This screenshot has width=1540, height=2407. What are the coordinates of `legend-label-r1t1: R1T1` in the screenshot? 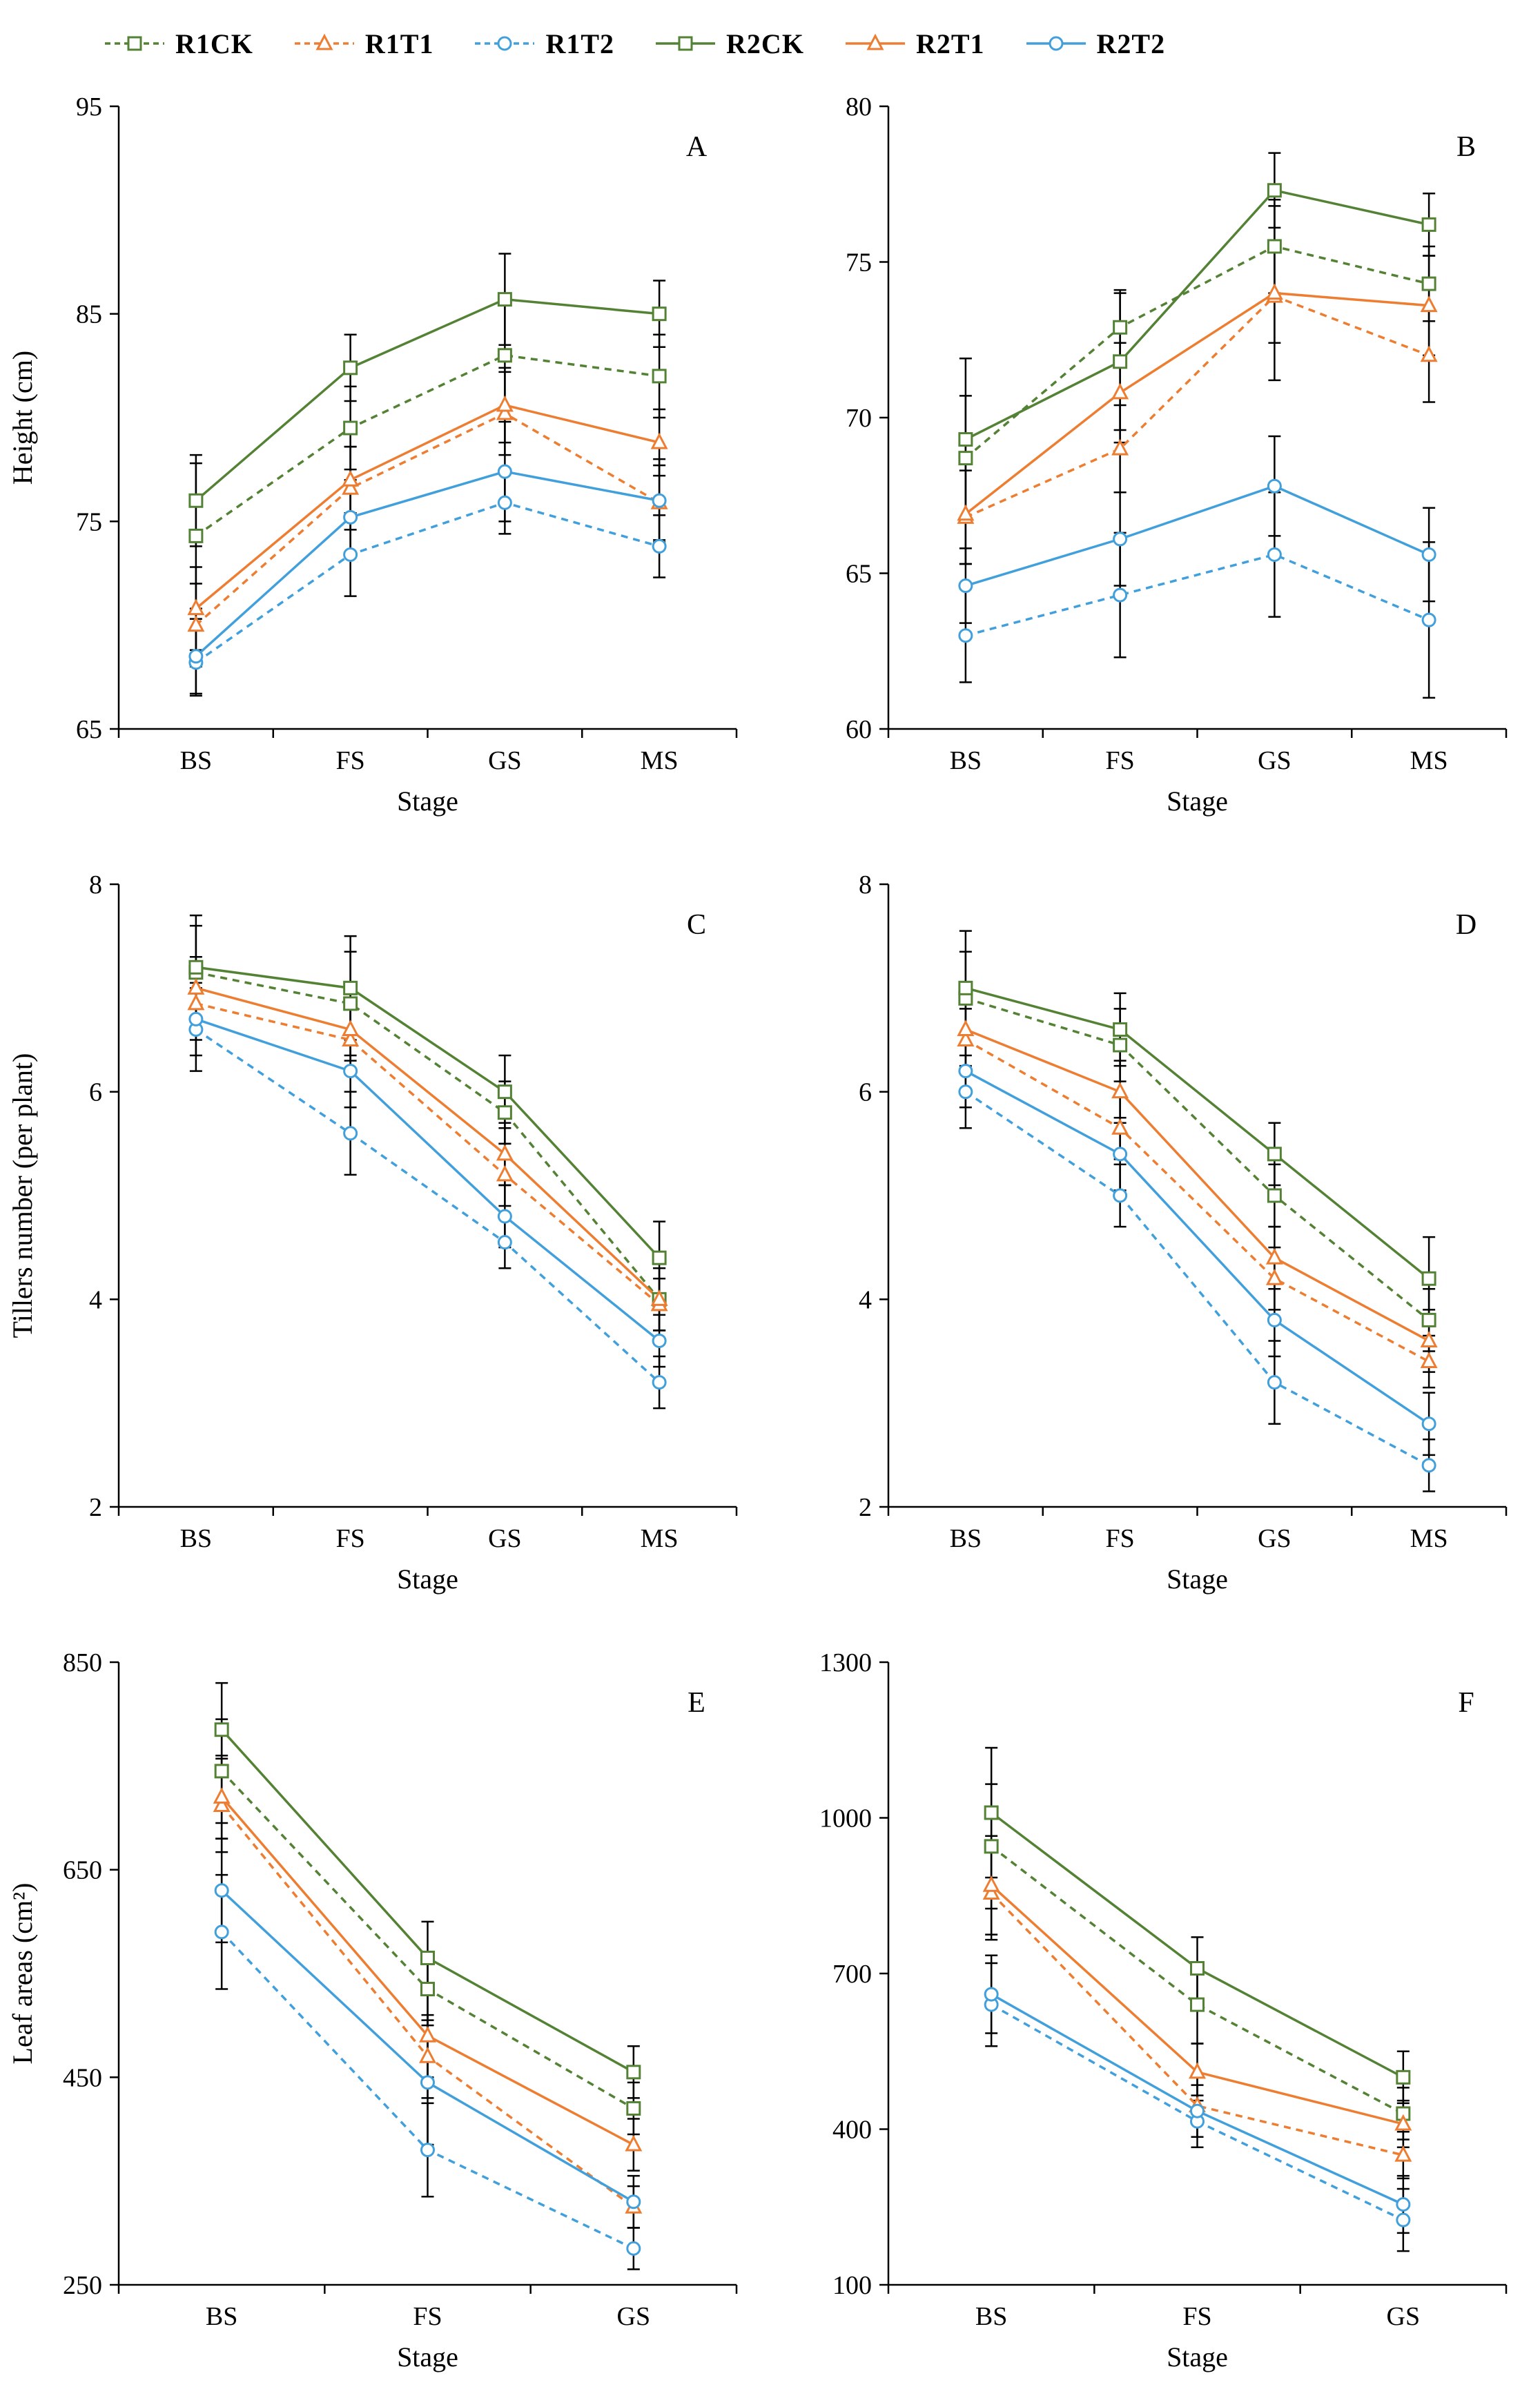 It's located at (399, 43).